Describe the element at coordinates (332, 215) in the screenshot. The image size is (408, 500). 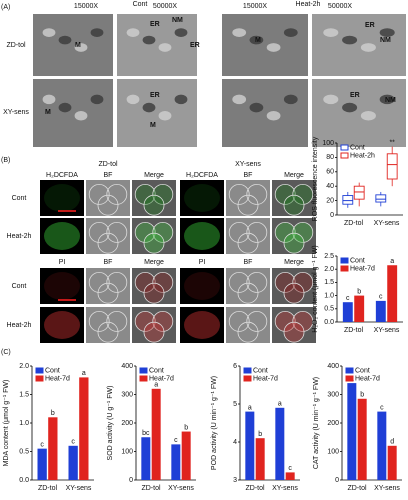
I see `y-tick-label: 0` at that location.